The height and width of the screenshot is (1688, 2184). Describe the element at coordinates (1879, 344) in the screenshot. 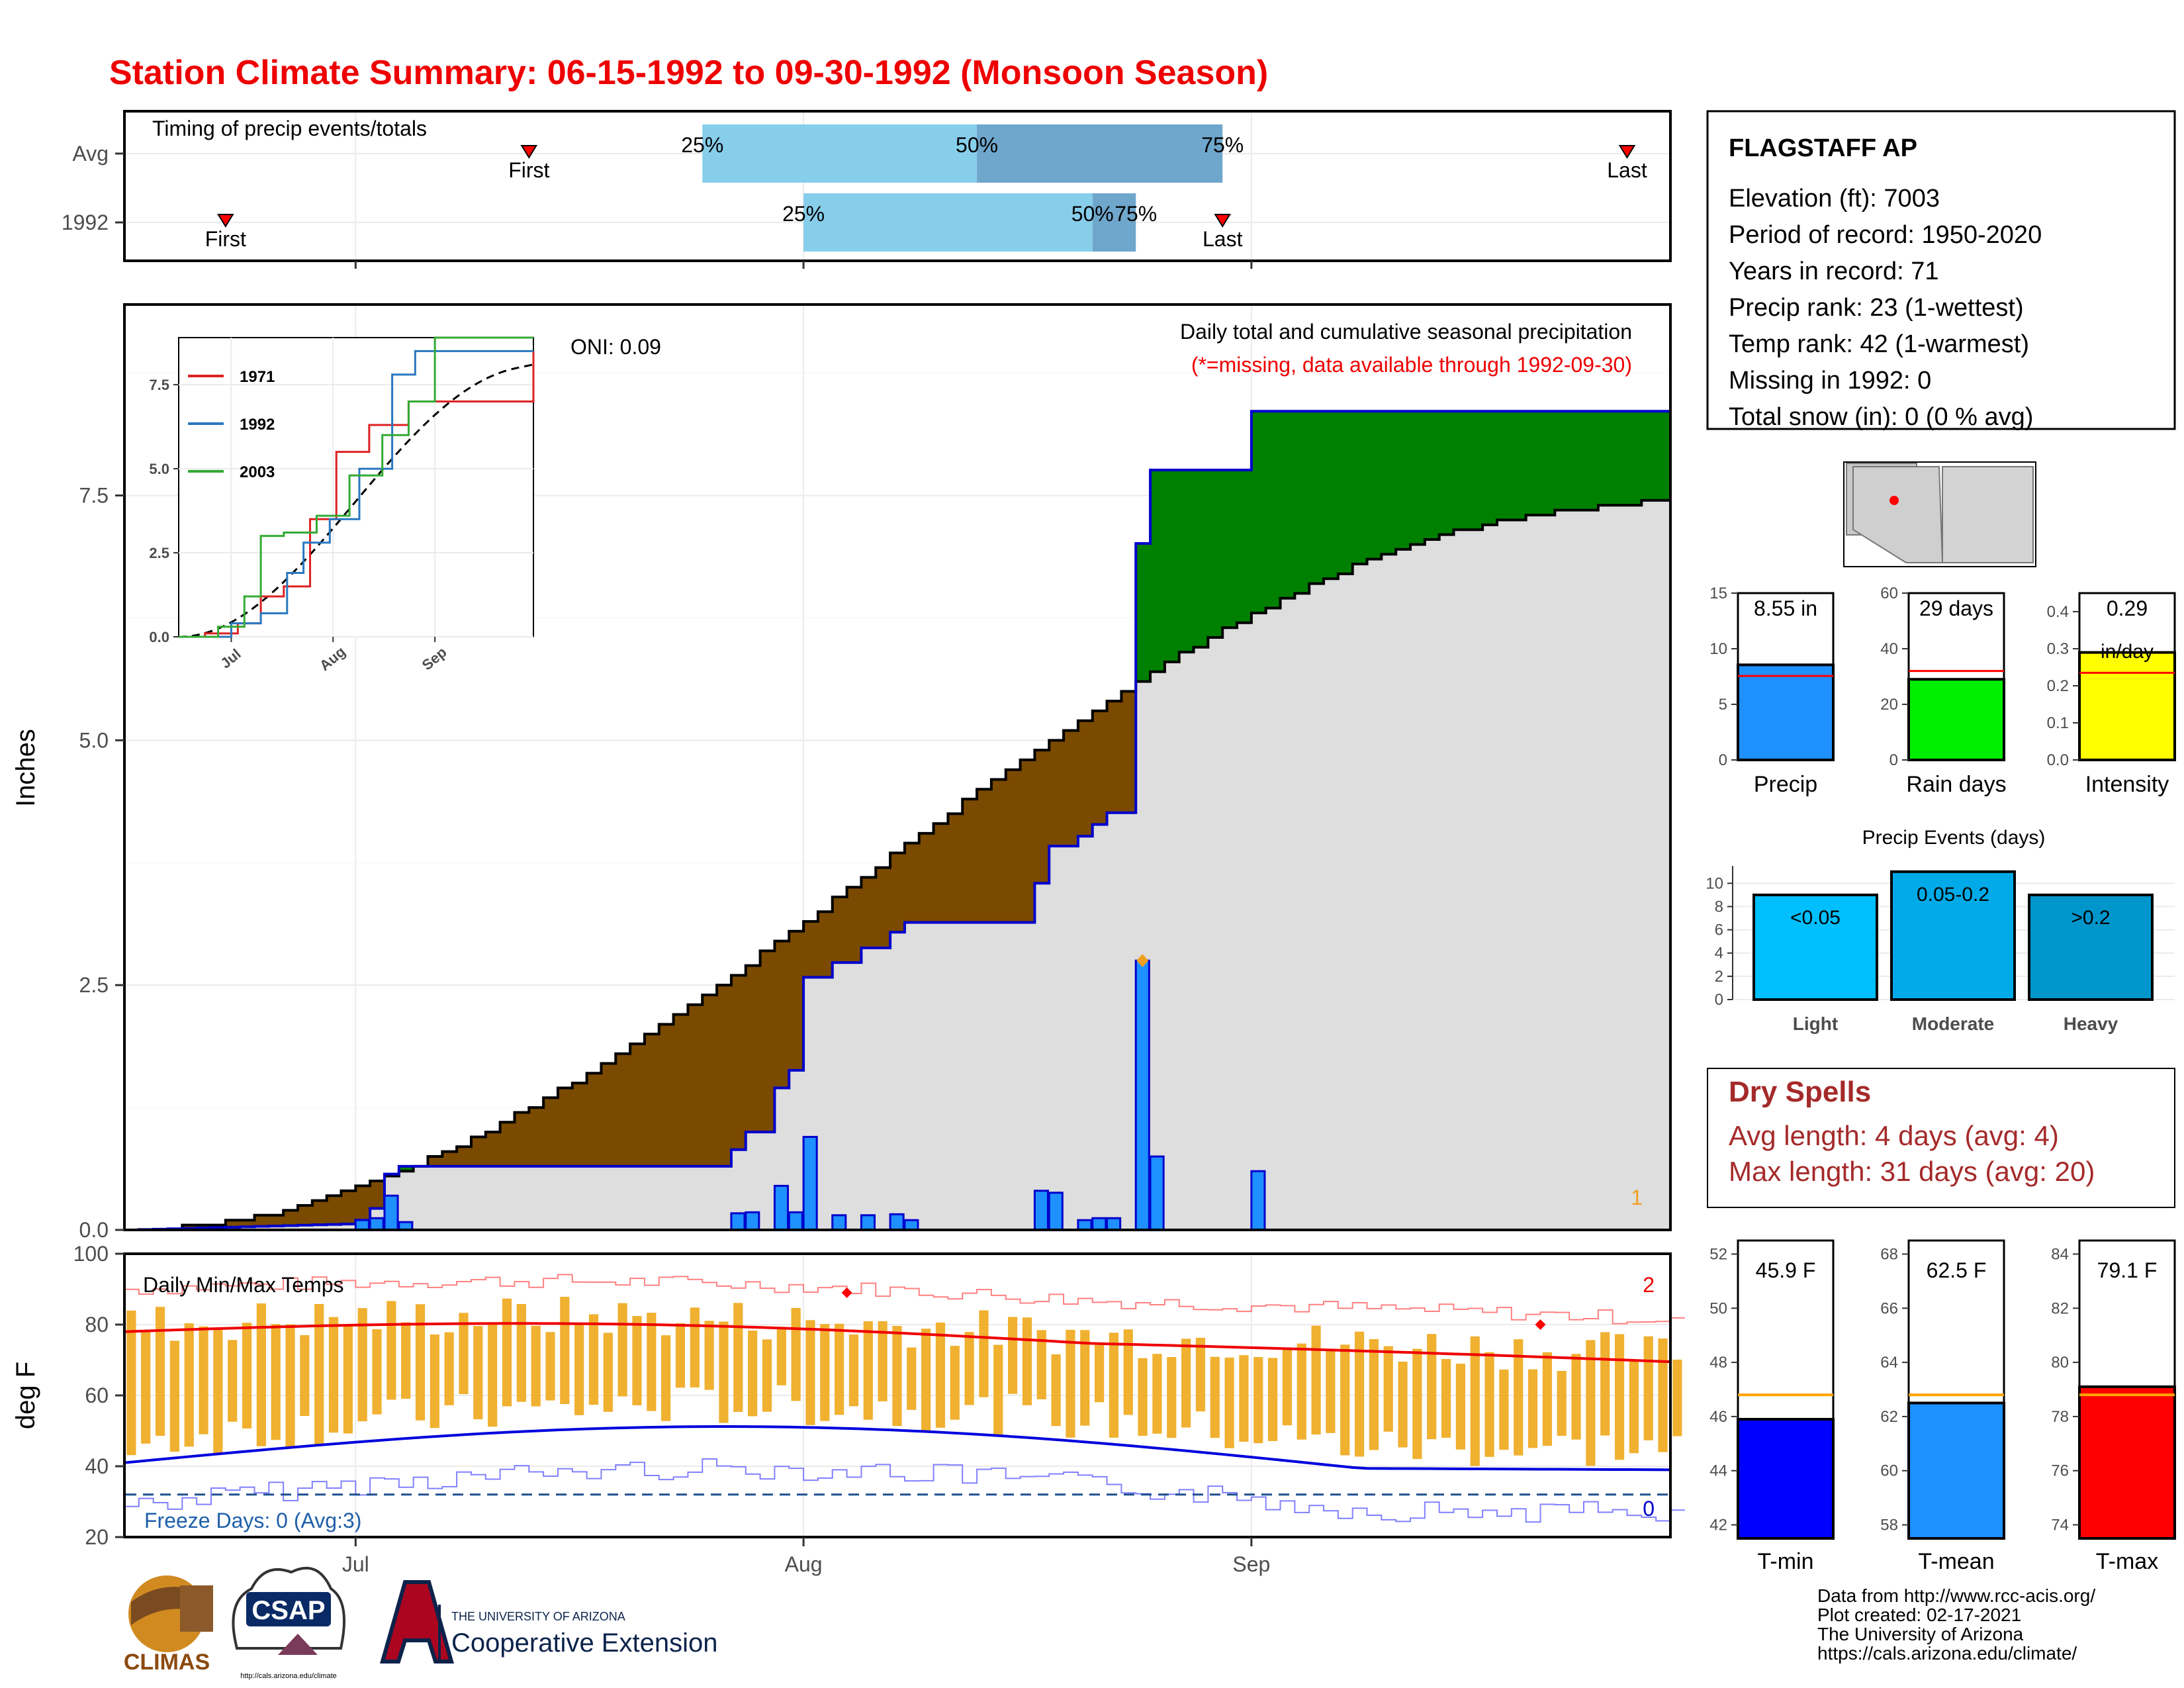

I see `station-info-line: Temp rank: 42 (1-warmest)` at that location.